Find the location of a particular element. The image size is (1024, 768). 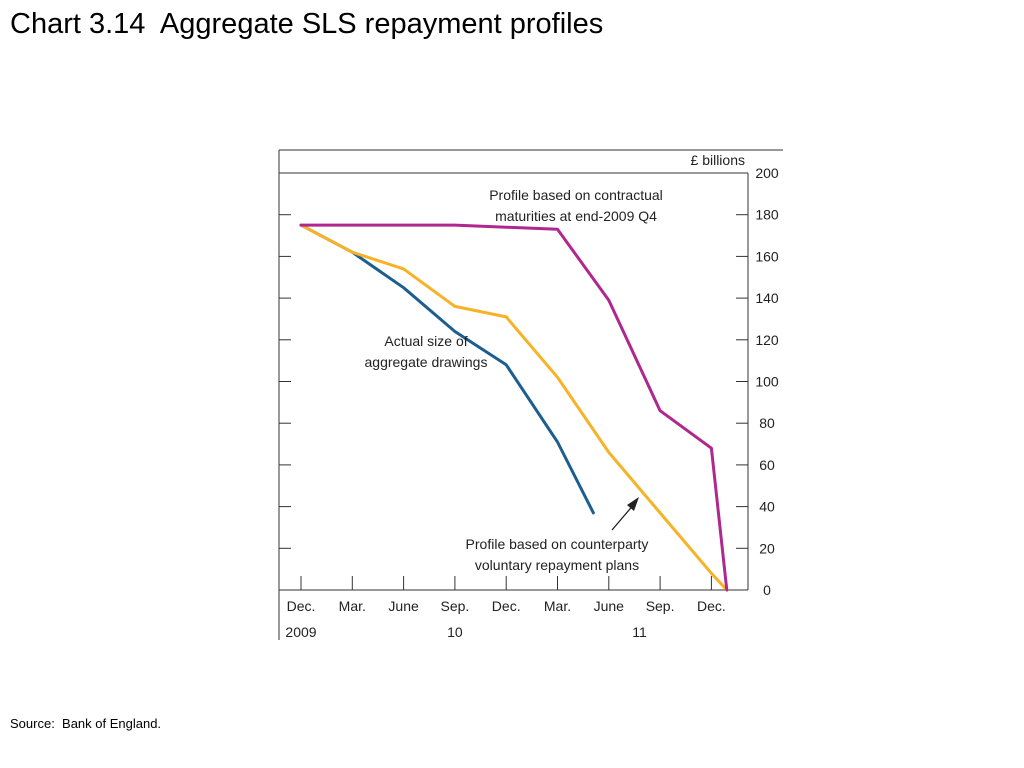

annotation-voluntary-line: Profile based on counterparty is located at coordinates (557, 544).